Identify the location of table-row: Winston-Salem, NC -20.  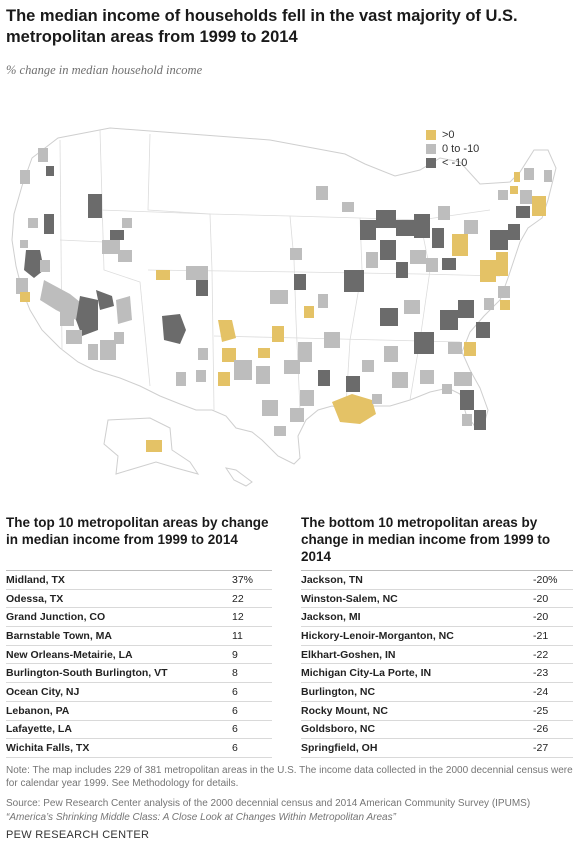
(437, 599).